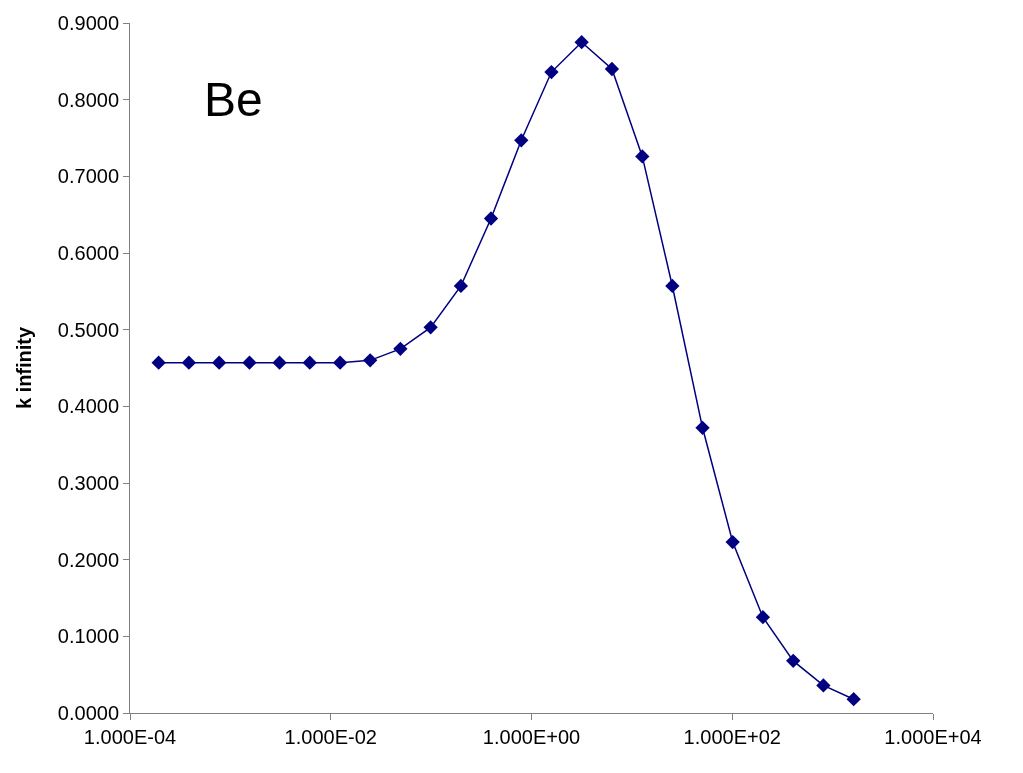 This screenshot has height=773, width=1023. Describe the element at coordinates (88, 483) in the screenshot. I see `y-tick-label: 0.3000` at that location.